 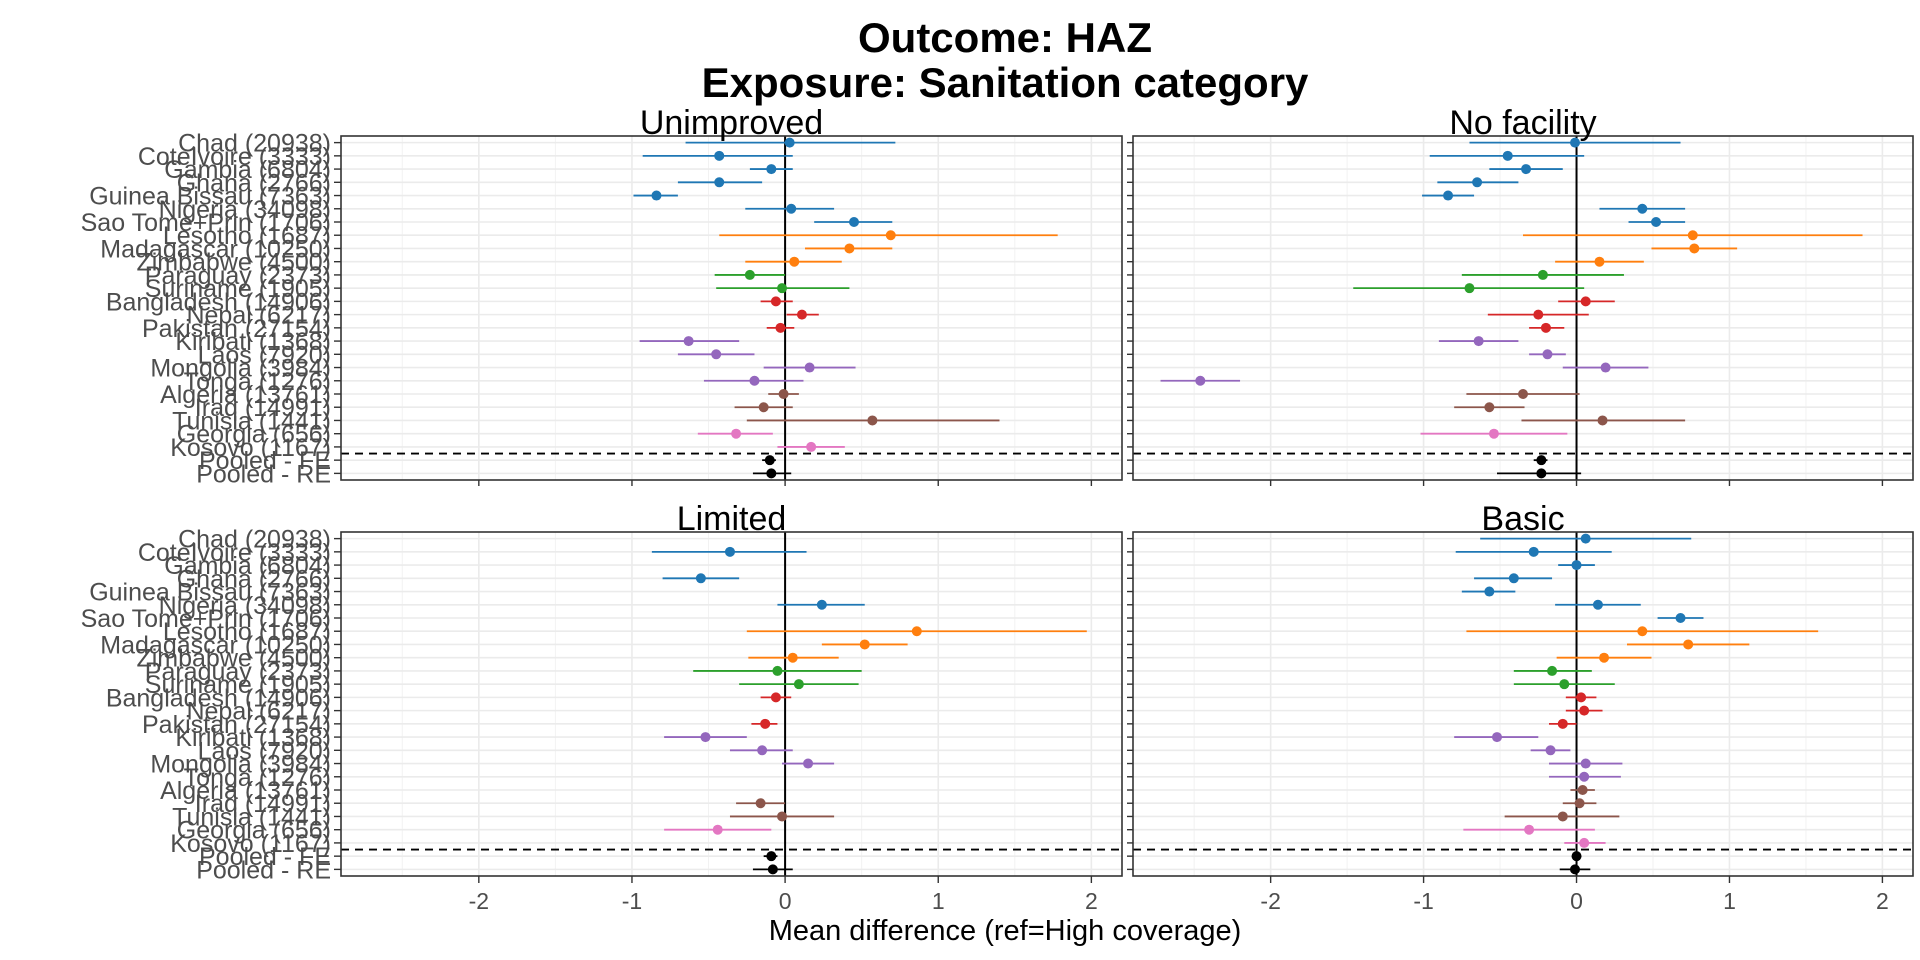 What do you see at coordinates (1005, 37) in the screenshot?
I see `chart-title-line-1: Outcome: HAZ` at bounding box center [1005, 37].